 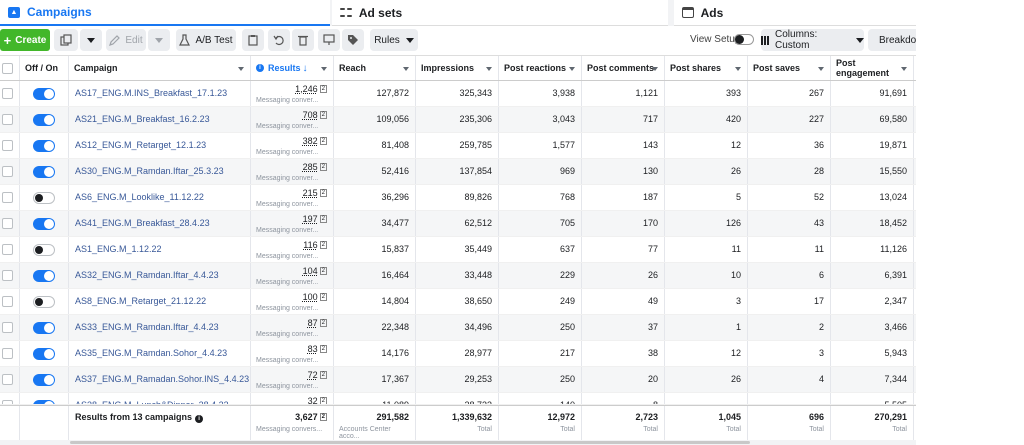 I want to click on column-header-post-engagement: Post engagement, so click(x=872, y=68).